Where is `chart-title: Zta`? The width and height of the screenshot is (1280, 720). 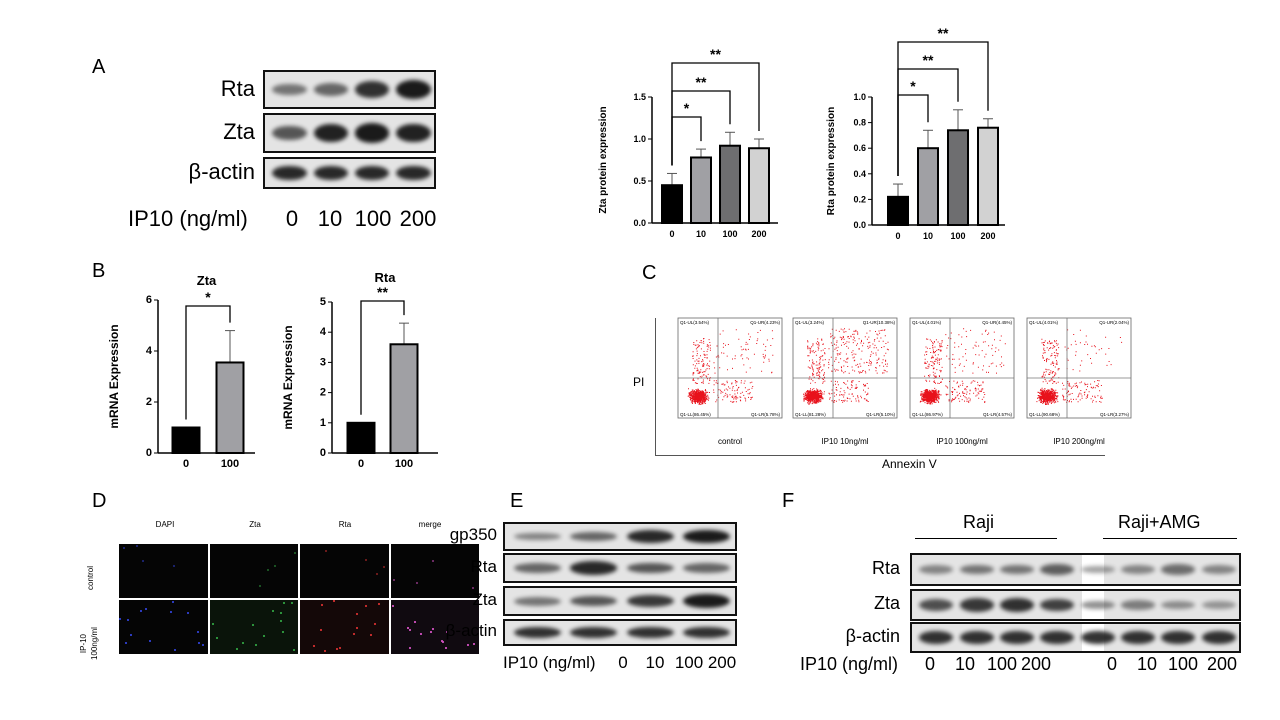
chart-title: Zta is located at coordinates (207, 280).